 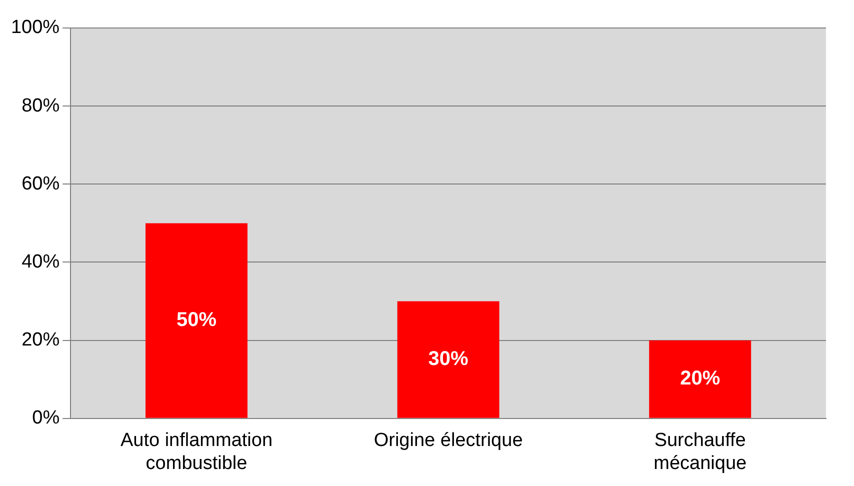 What do you see at coordinates (196, 452) in the screenshot?
I see `x-tick-label: Auto inflammation combustible` at bounding box center [196, 452].